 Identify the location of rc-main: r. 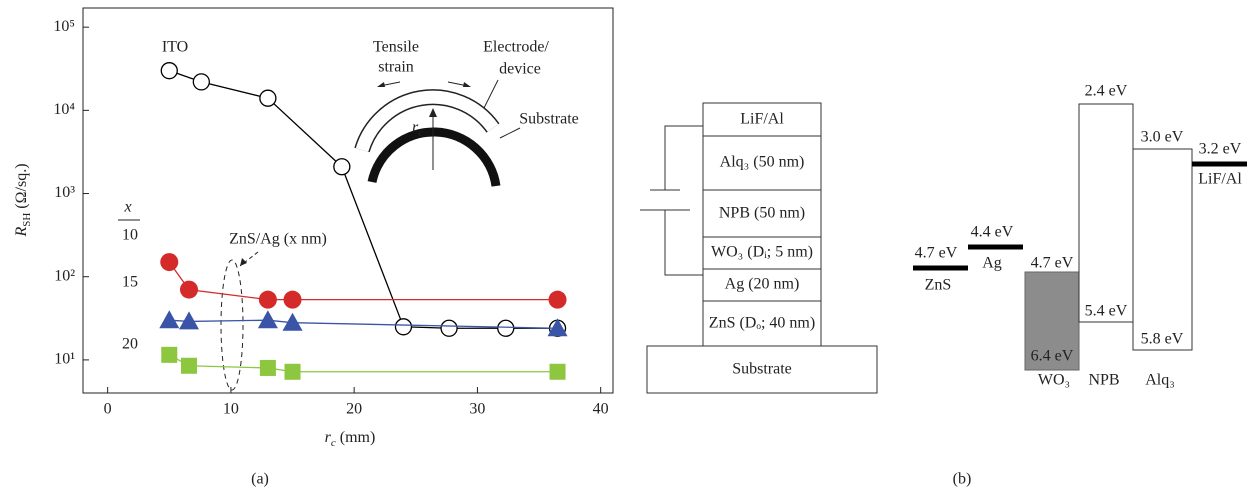
(415, 127).